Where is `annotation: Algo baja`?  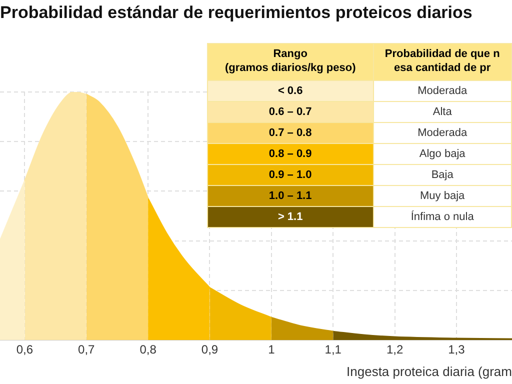 annotation: Algo baja is located at coordinates (442, 154).